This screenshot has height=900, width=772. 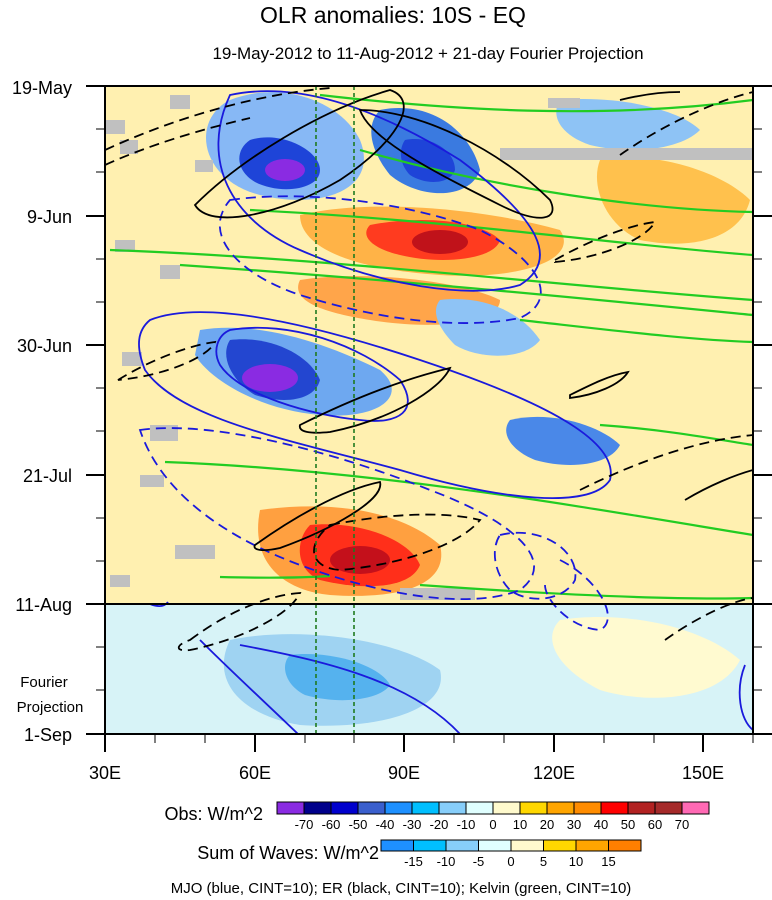 I want to click on projection-patch, so click(x=646, y=657).